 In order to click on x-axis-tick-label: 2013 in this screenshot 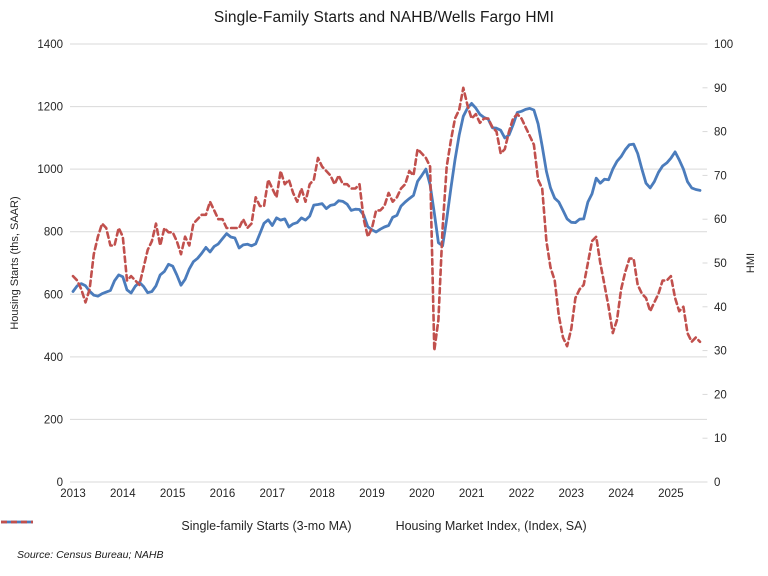, I will do `click(73, 494)`.